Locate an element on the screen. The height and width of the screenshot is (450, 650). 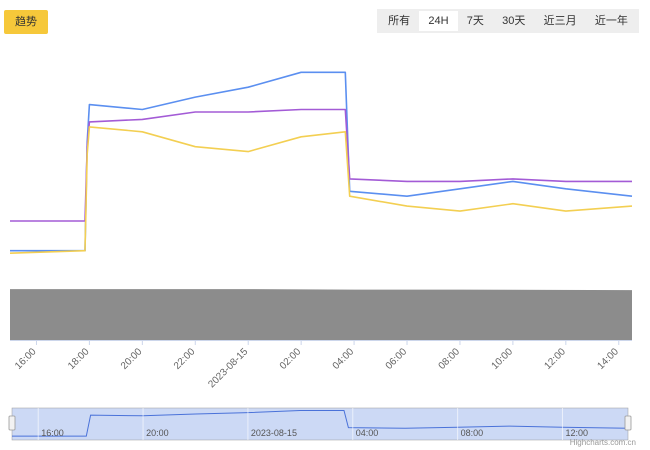
range-3m-button: 近三月 is located at coordinates (560, 21).